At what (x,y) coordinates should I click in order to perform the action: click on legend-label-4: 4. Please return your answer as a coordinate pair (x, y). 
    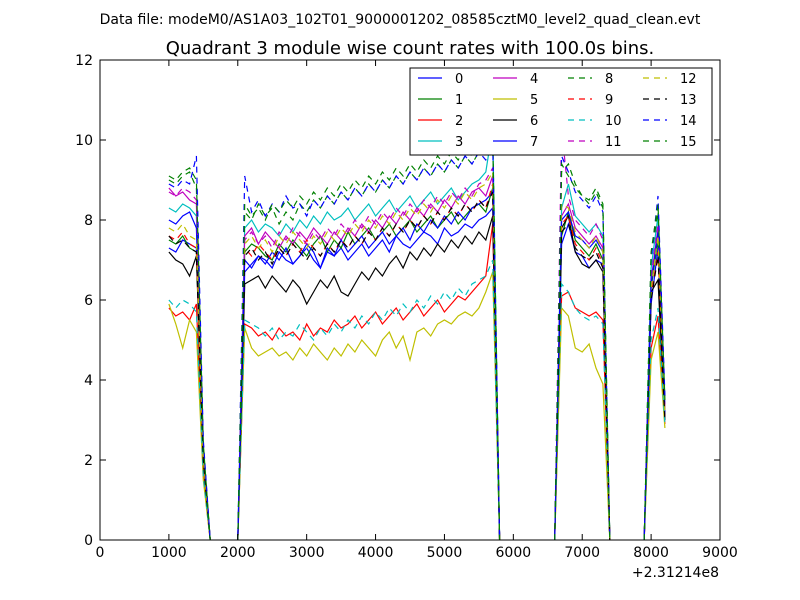
    Looking at the image, I should click on (534, 79).